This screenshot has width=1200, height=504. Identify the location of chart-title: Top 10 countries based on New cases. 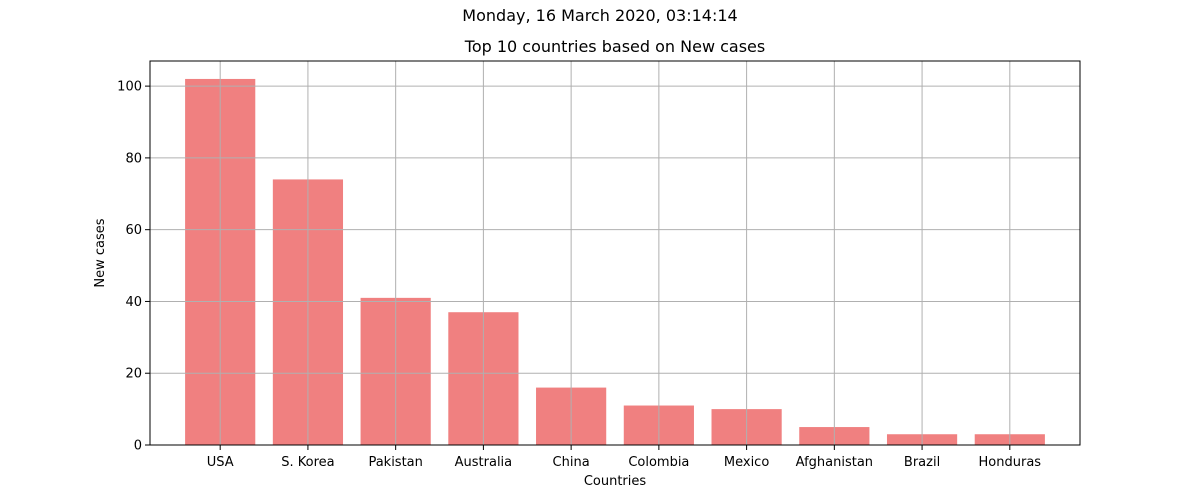
(614, 46).